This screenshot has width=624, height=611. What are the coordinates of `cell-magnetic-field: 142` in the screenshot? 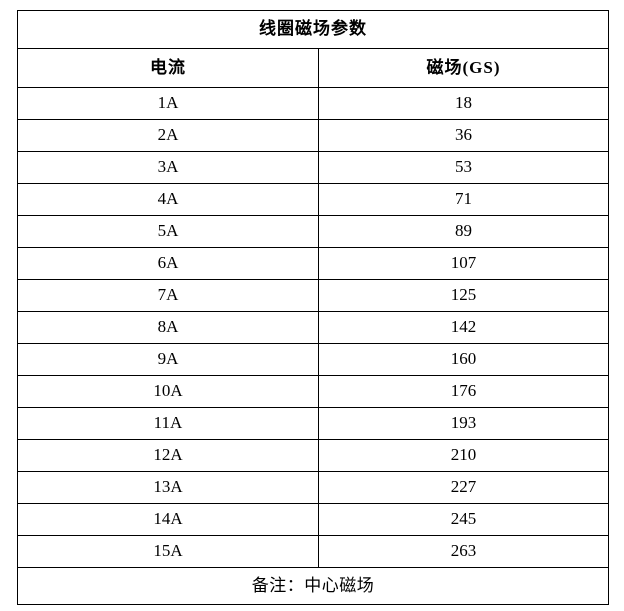 It's located at (463, 327).